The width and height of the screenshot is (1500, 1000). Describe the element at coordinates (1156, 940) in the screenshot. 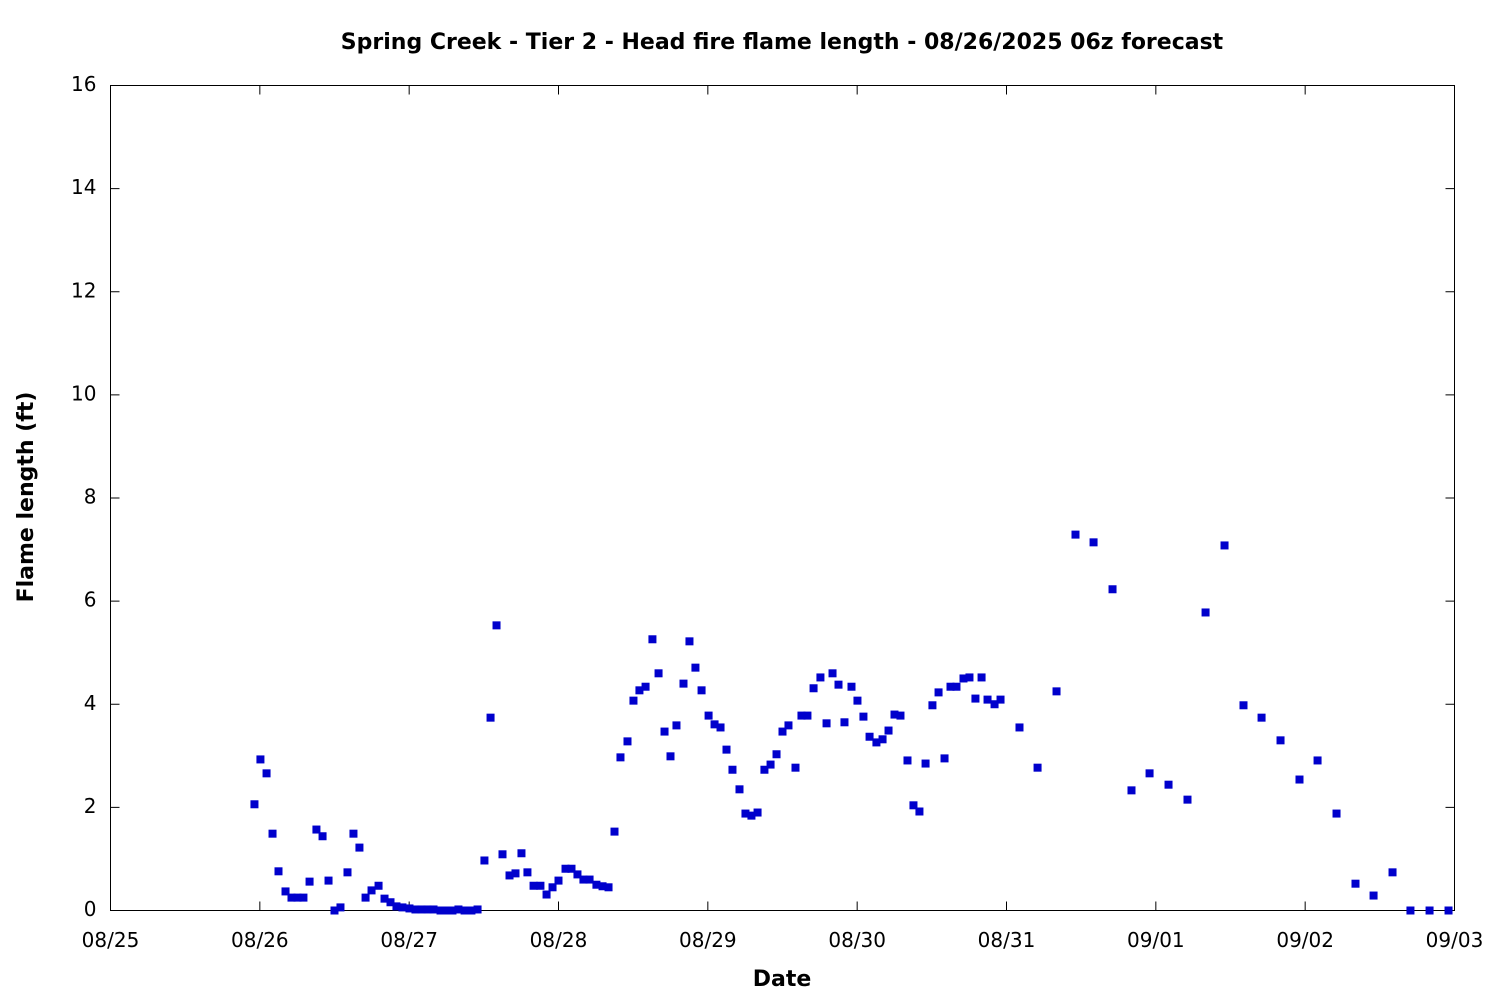

I see `x-tick-label: 09/01` at that location.